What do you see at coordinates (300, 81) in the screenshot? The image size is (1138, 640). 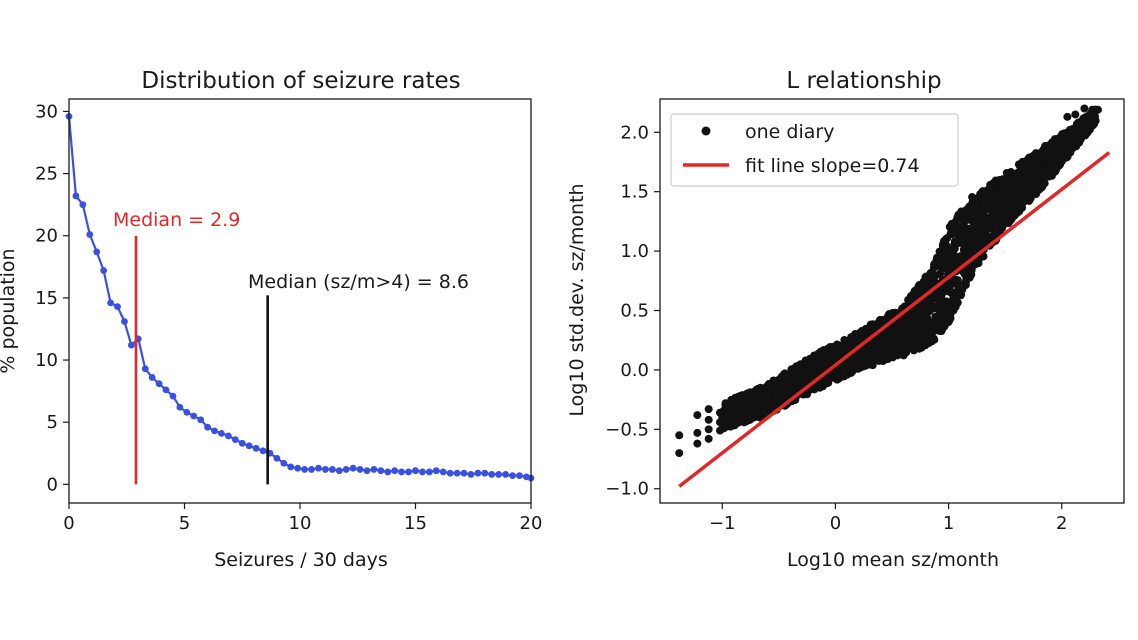 I see `left-chart-title: Distribution of seizure rates` at bounding box center [300, 81].